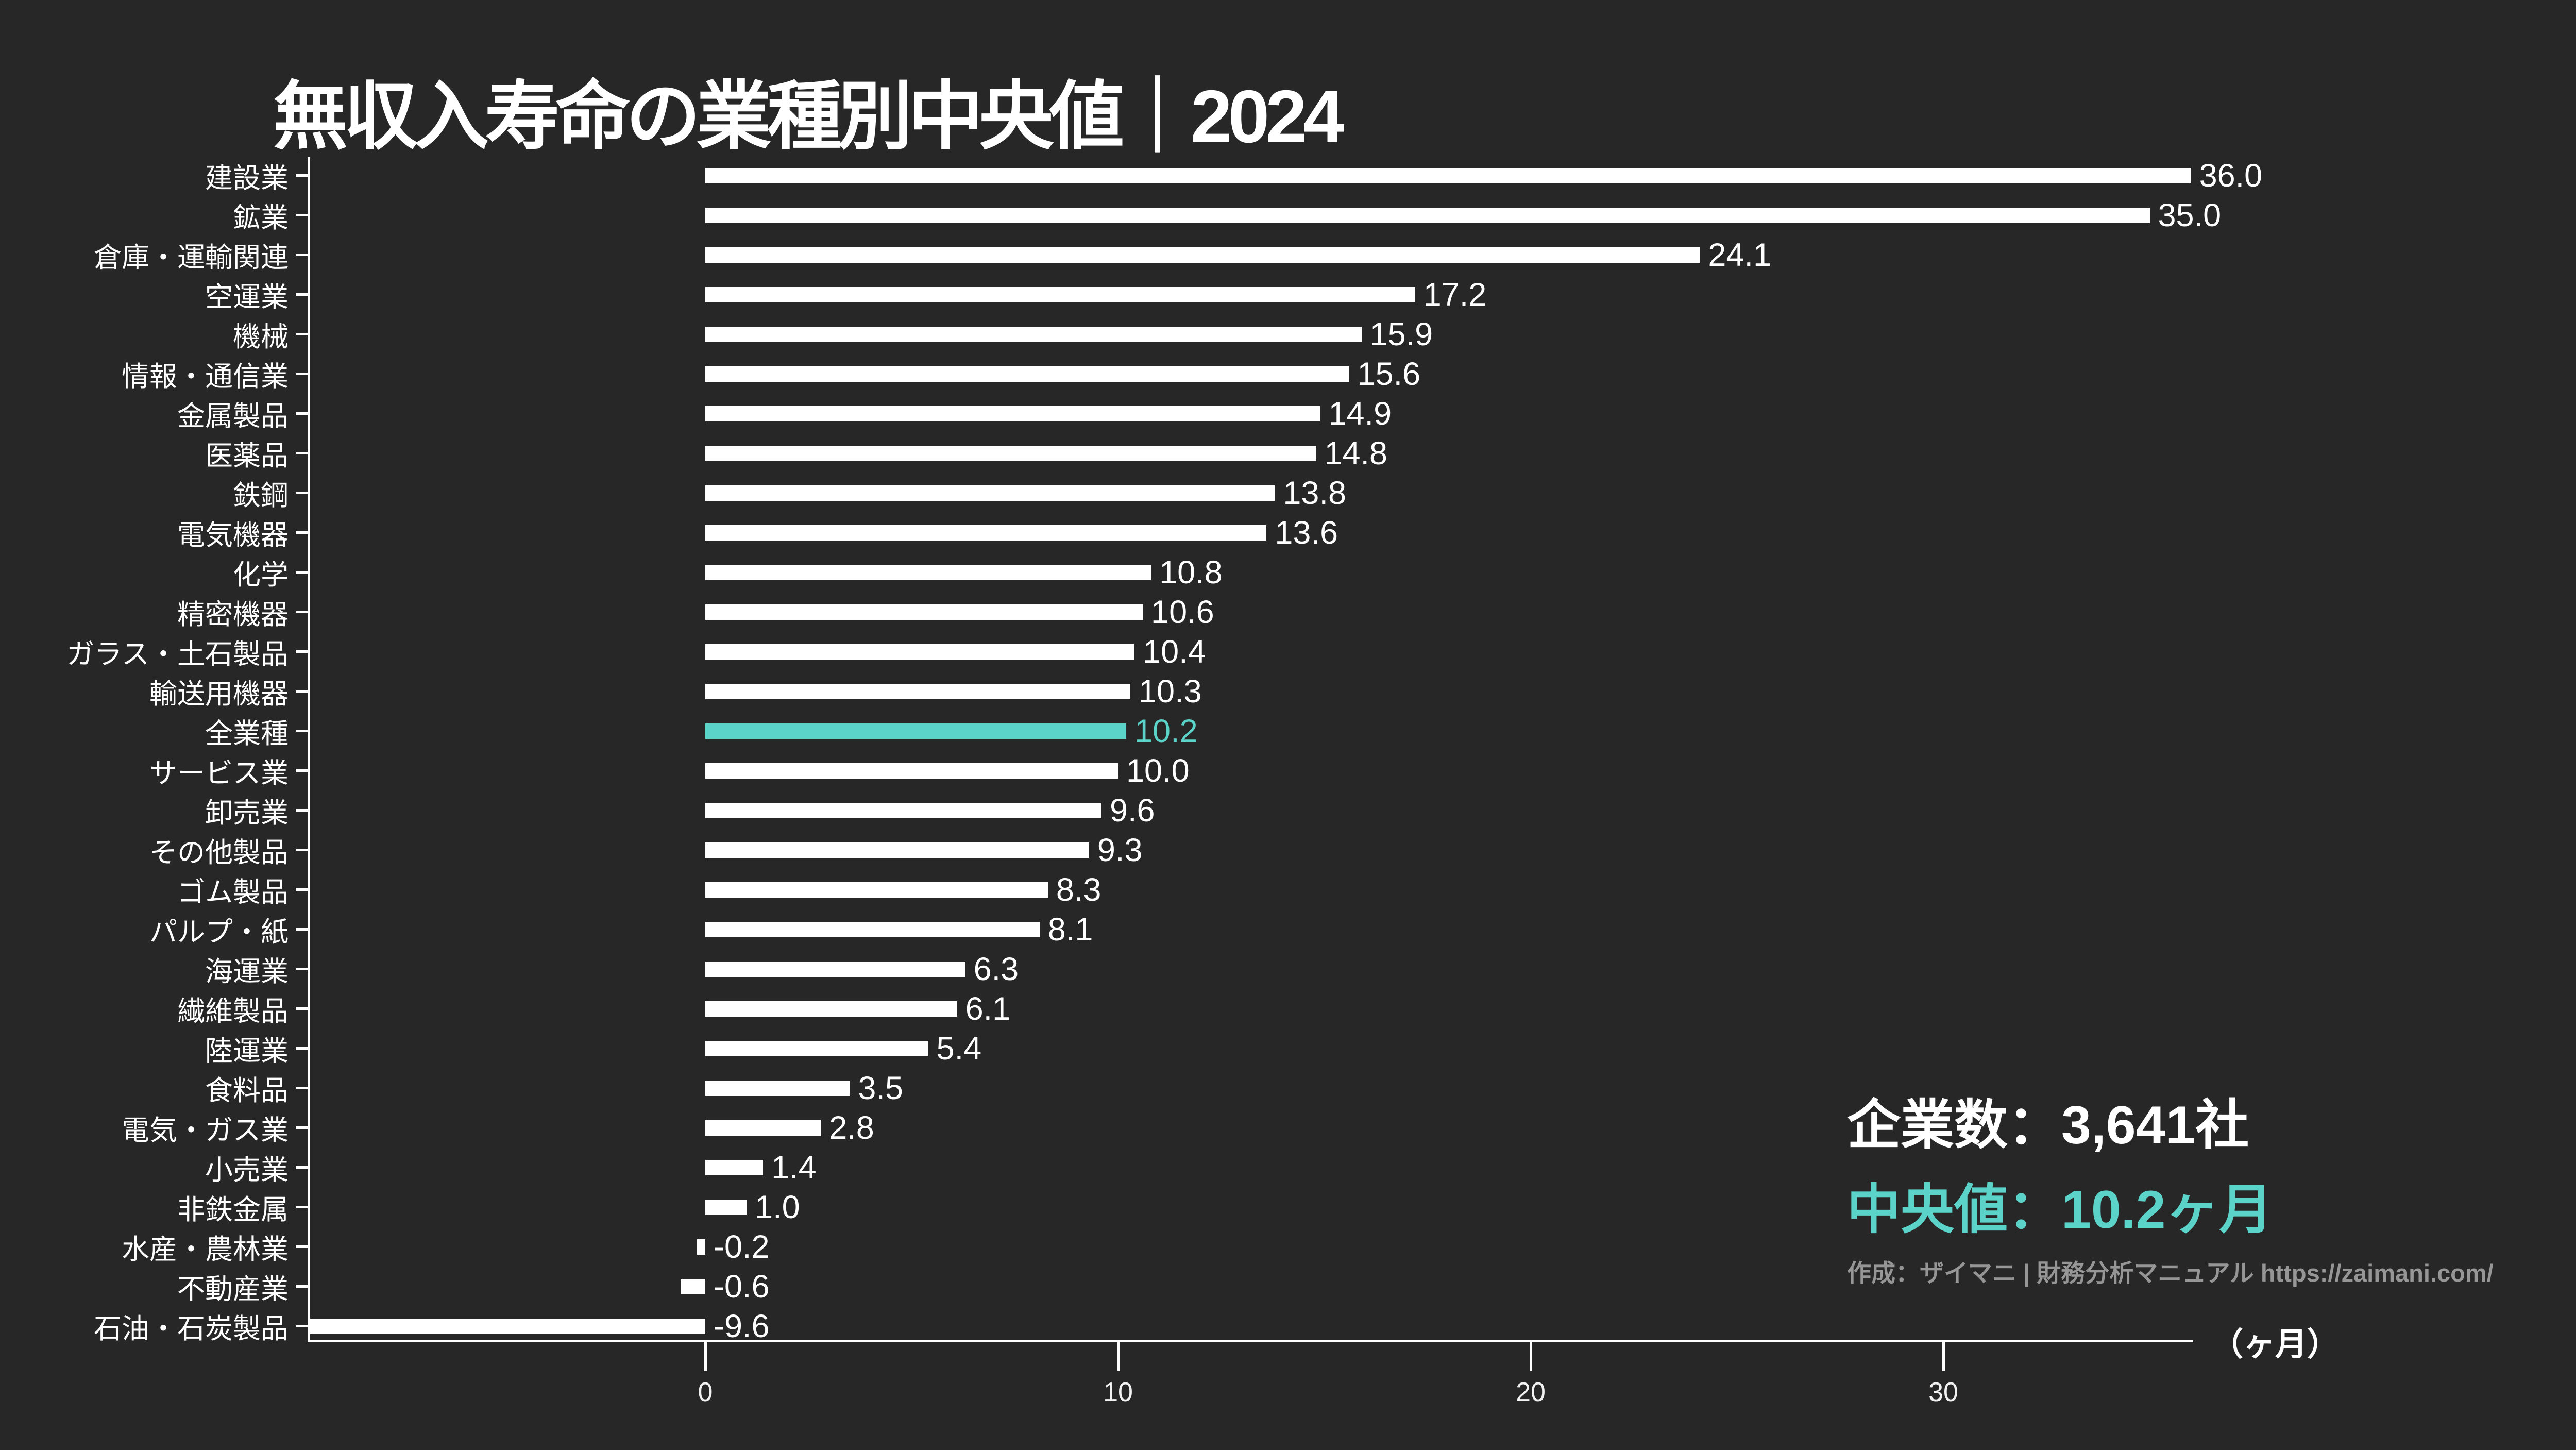  I want to click on category-label: 空運業, so click(247, 297).